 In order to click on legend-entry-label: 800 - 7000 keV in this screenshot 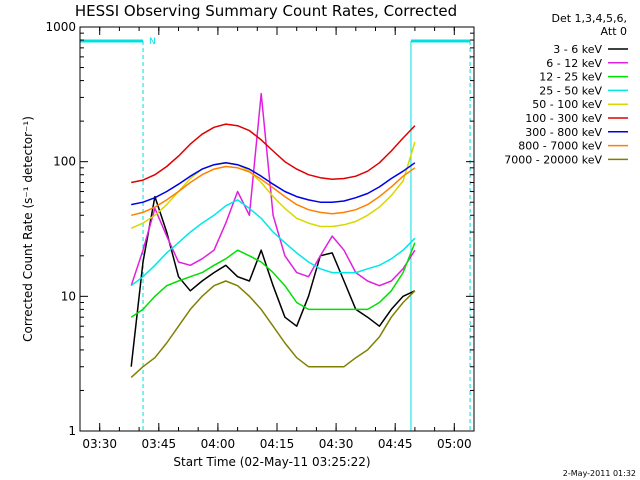, I will do `click(560, 146)`.